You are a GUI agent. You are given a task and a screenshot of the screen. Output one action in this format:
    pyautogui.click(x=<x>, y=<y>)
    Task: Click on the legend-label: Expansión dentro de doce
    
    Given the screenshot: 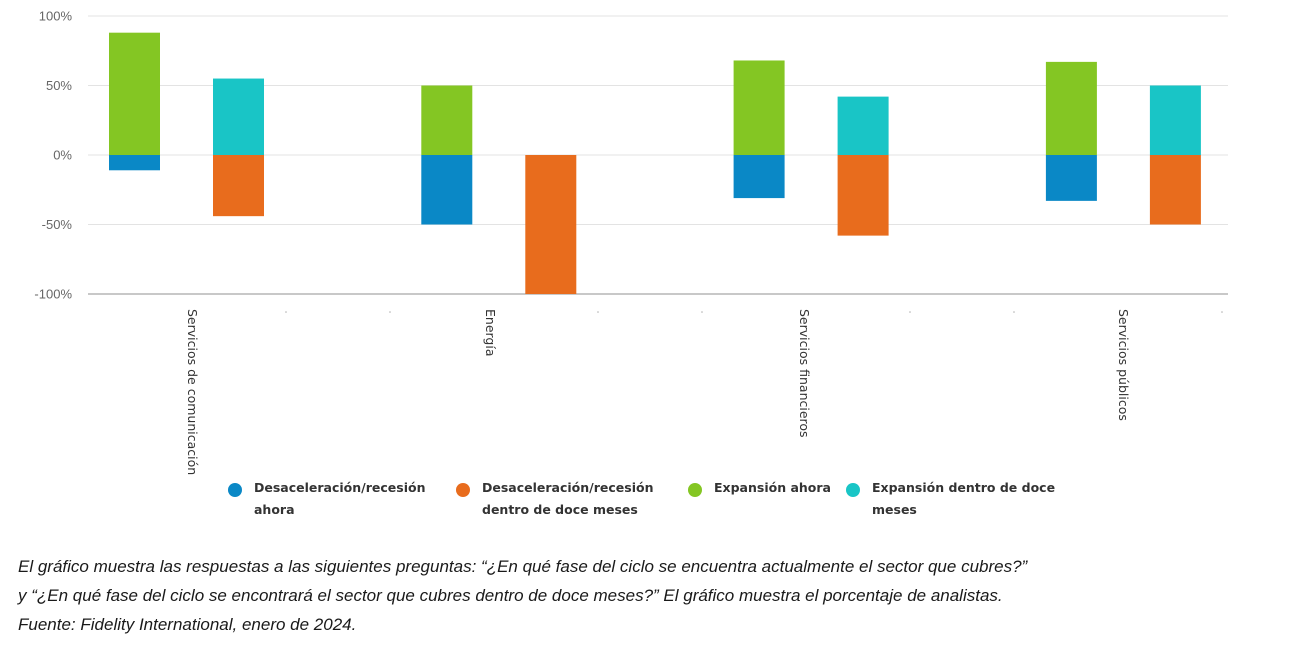 What is the action you would take?
    pyautogui.click(x=964, y=487)
    